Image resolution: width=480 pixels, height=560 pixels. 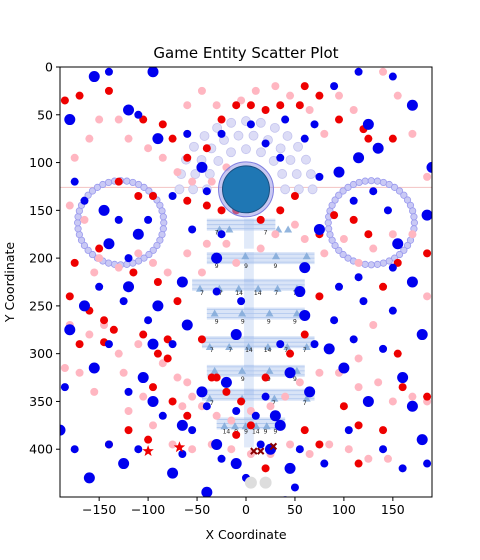 What do you see at coordinates (254, 451) in the screenshot?
I see `x-marker` at bounding box center [254, 451].